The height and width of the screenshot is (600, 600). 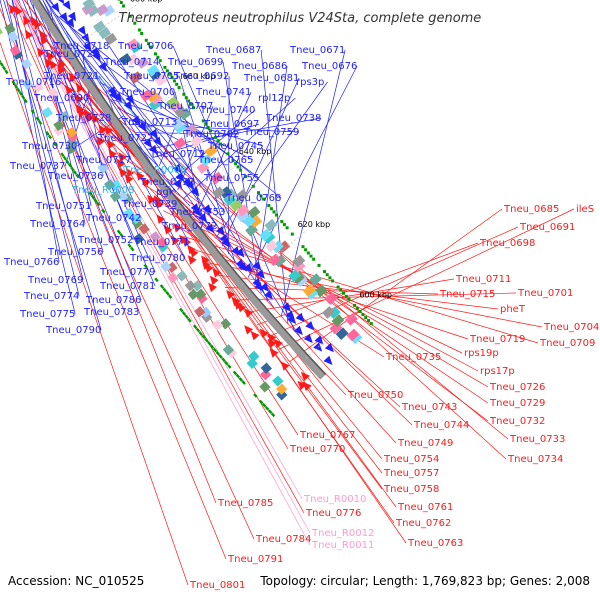 I want to click on forward-gene-label: Tneu_0759, so click(x=271, y=132).